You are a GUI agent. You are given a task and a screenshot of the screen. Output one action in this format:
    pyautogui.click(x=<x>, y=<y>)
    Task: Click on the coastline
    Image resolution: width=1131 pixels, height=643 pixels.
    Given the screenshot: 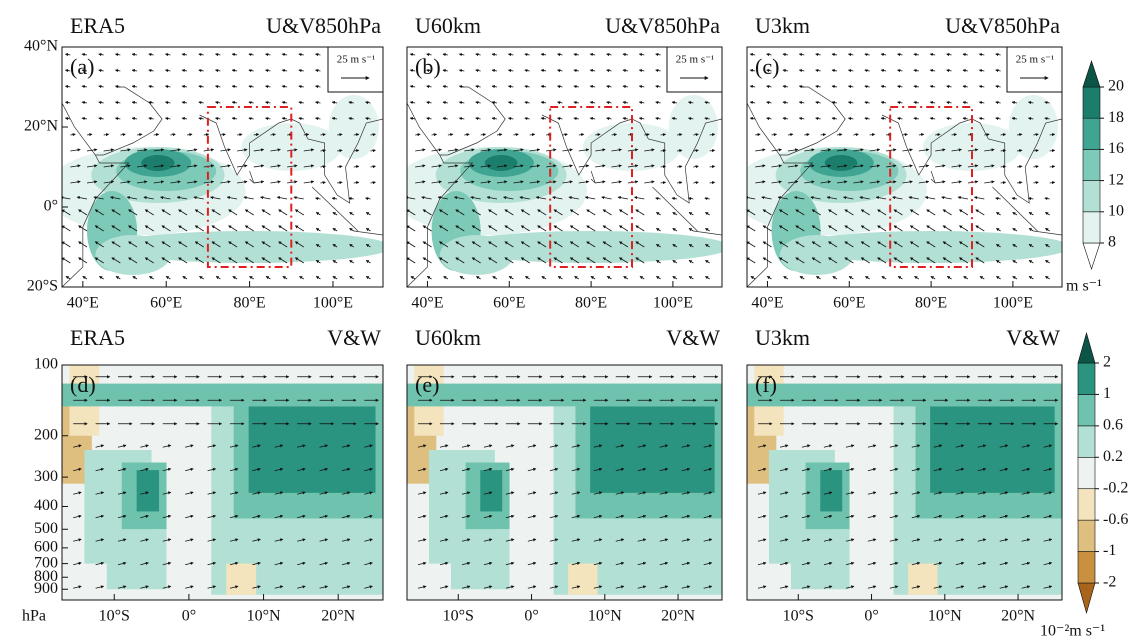 What is the action you would take?
    pyautogui.click(x=812, y=121)
    